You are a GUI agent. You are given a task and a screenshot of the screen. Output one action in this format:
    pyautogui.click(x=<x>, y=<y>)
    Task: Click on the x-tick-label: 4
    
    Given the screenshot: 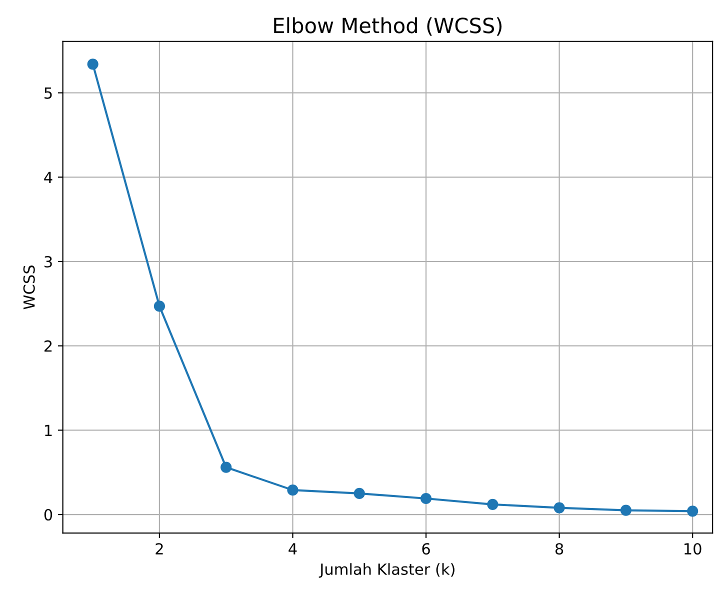 What is the action you would take?
    pyautogui.click(x=292, y=548)
    